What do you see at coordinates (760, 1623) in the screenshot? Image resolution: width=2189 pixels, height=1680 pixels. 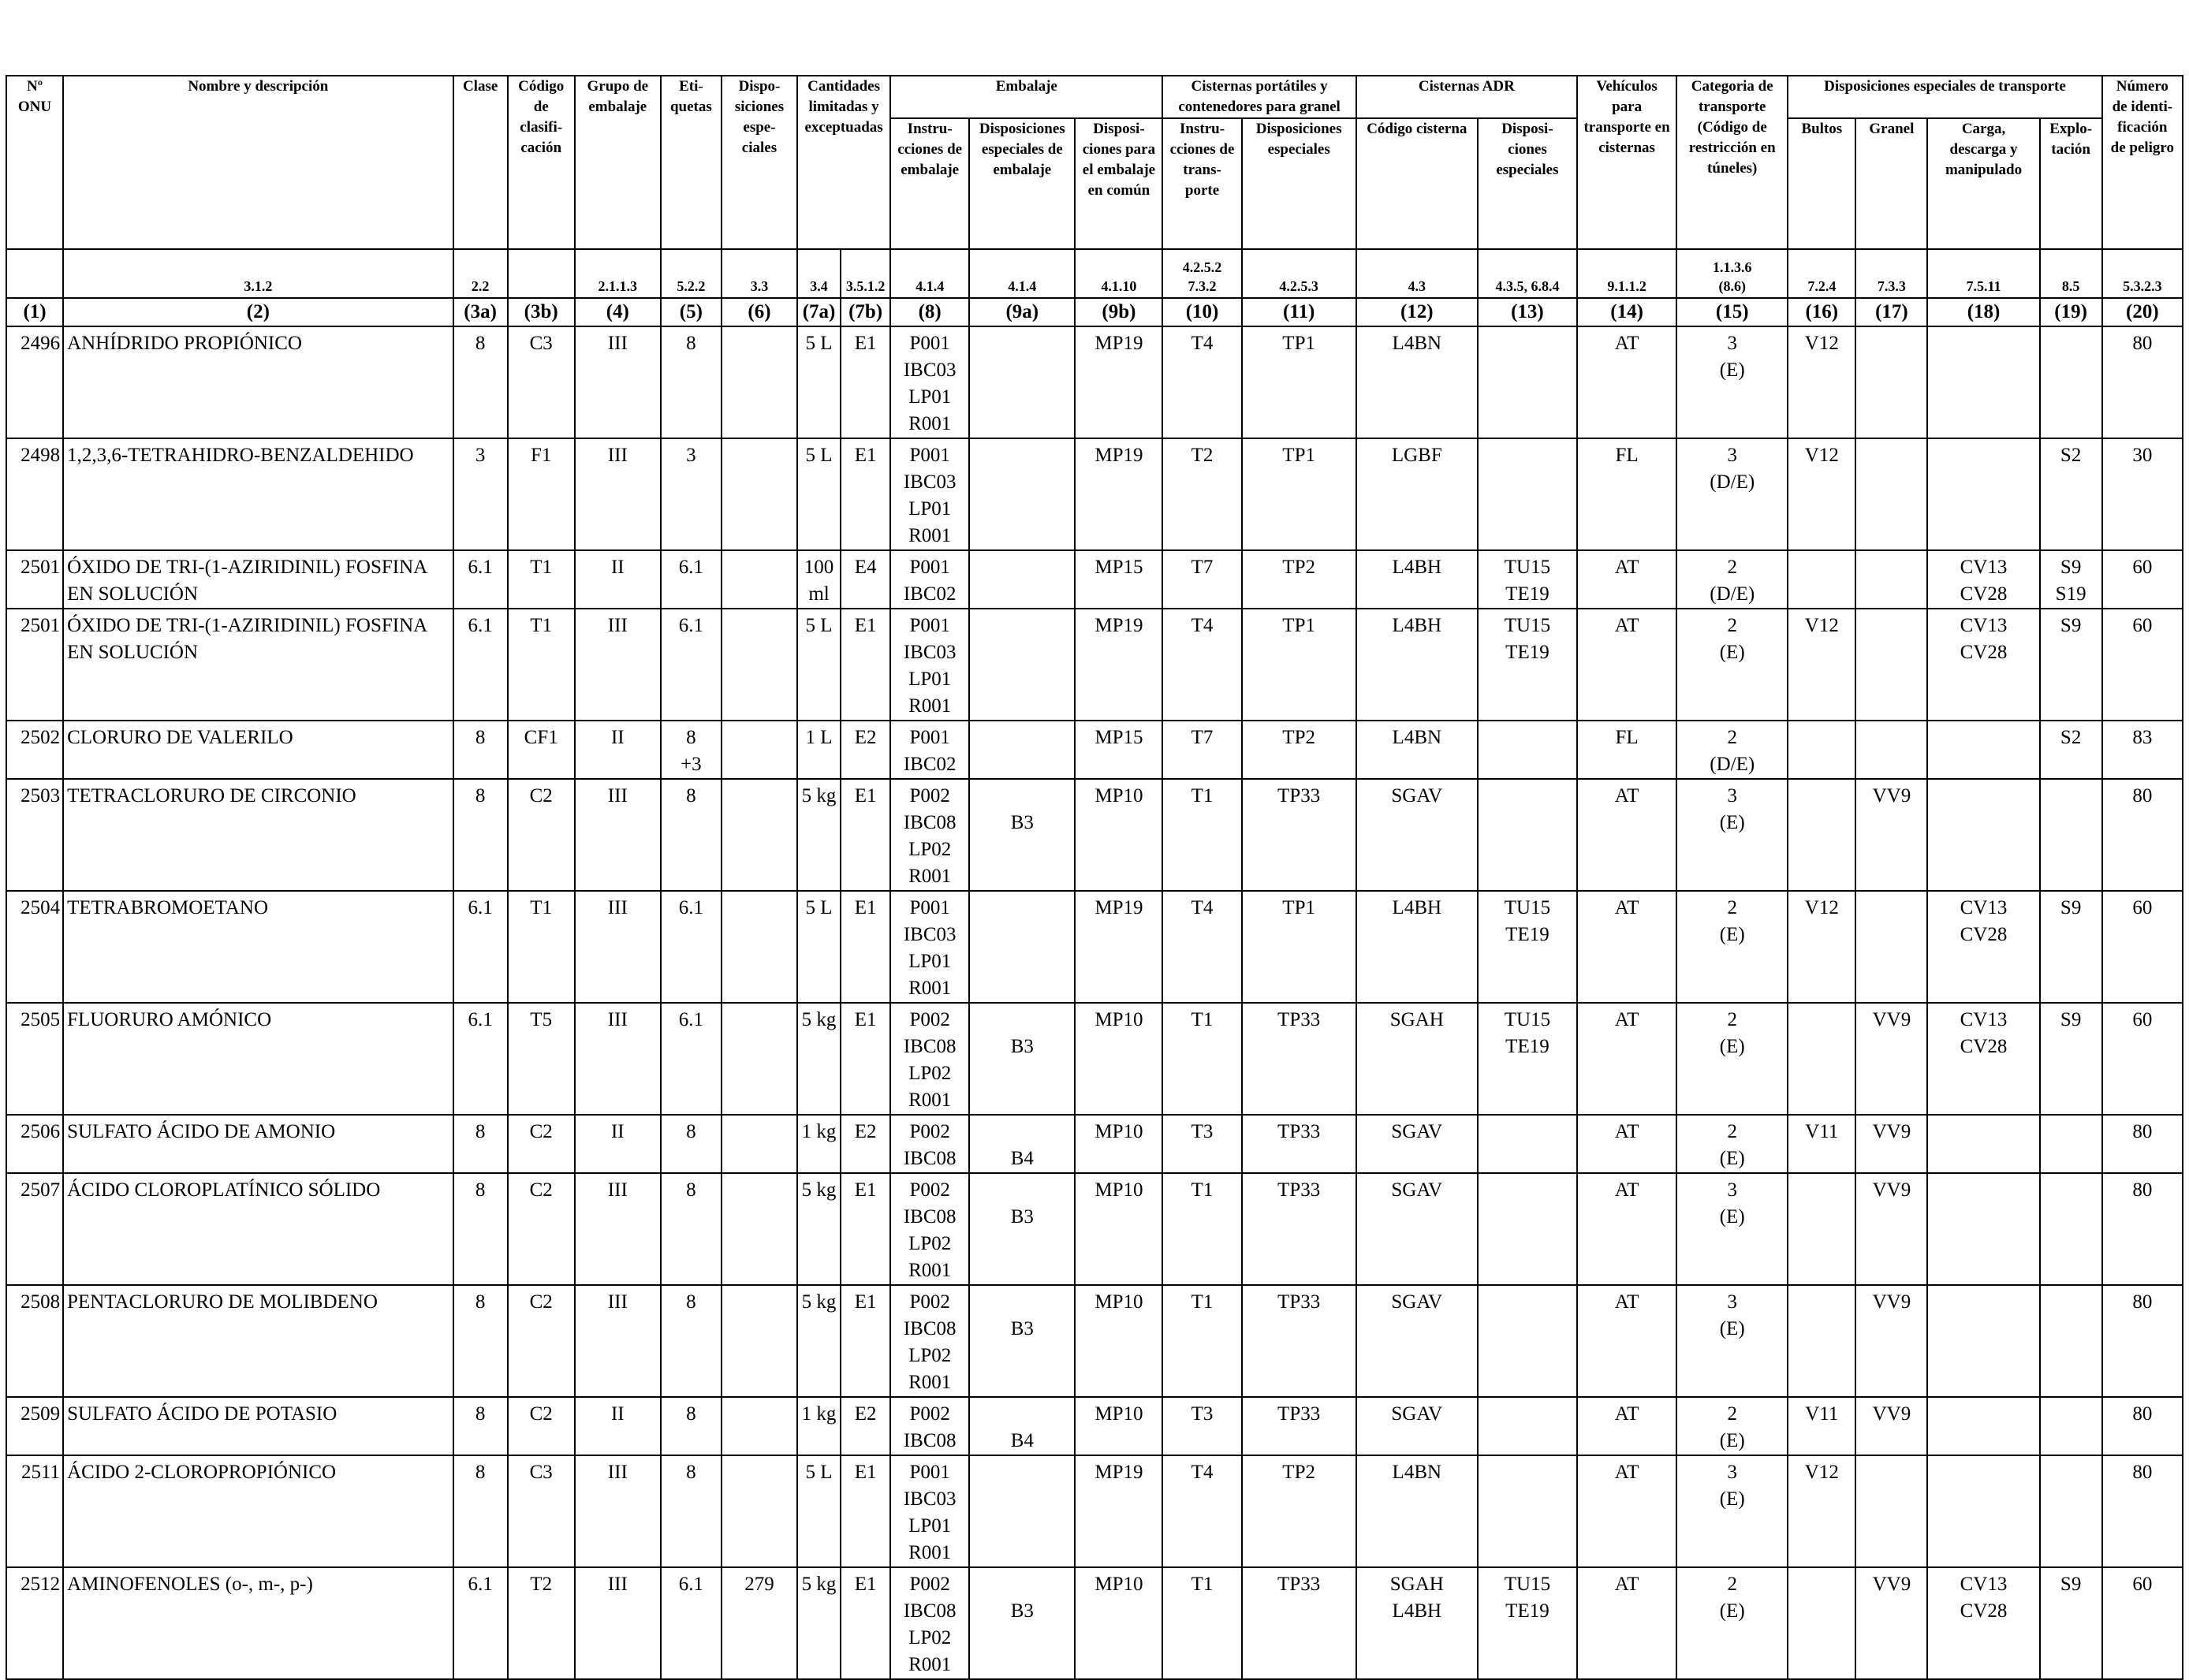 I see `table-cell: 279` at bounding box center [760, 1623].